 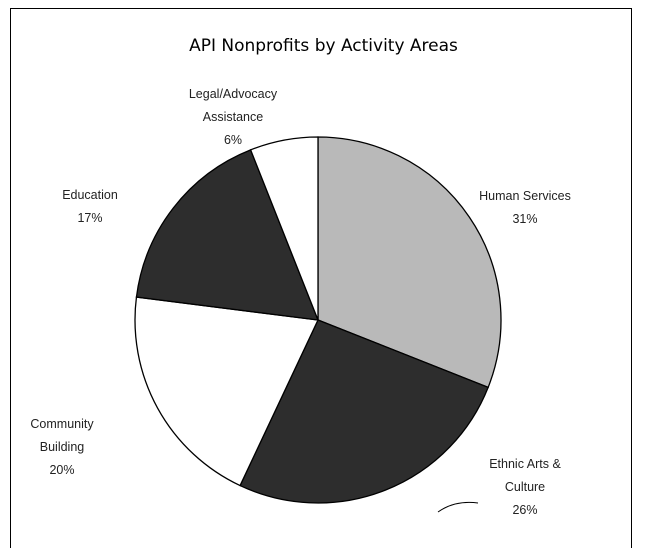 What do you see at coordinates (525, 510) in the screenshot?
I see `slice-percent: 26%` at bounding box center [525, 510].